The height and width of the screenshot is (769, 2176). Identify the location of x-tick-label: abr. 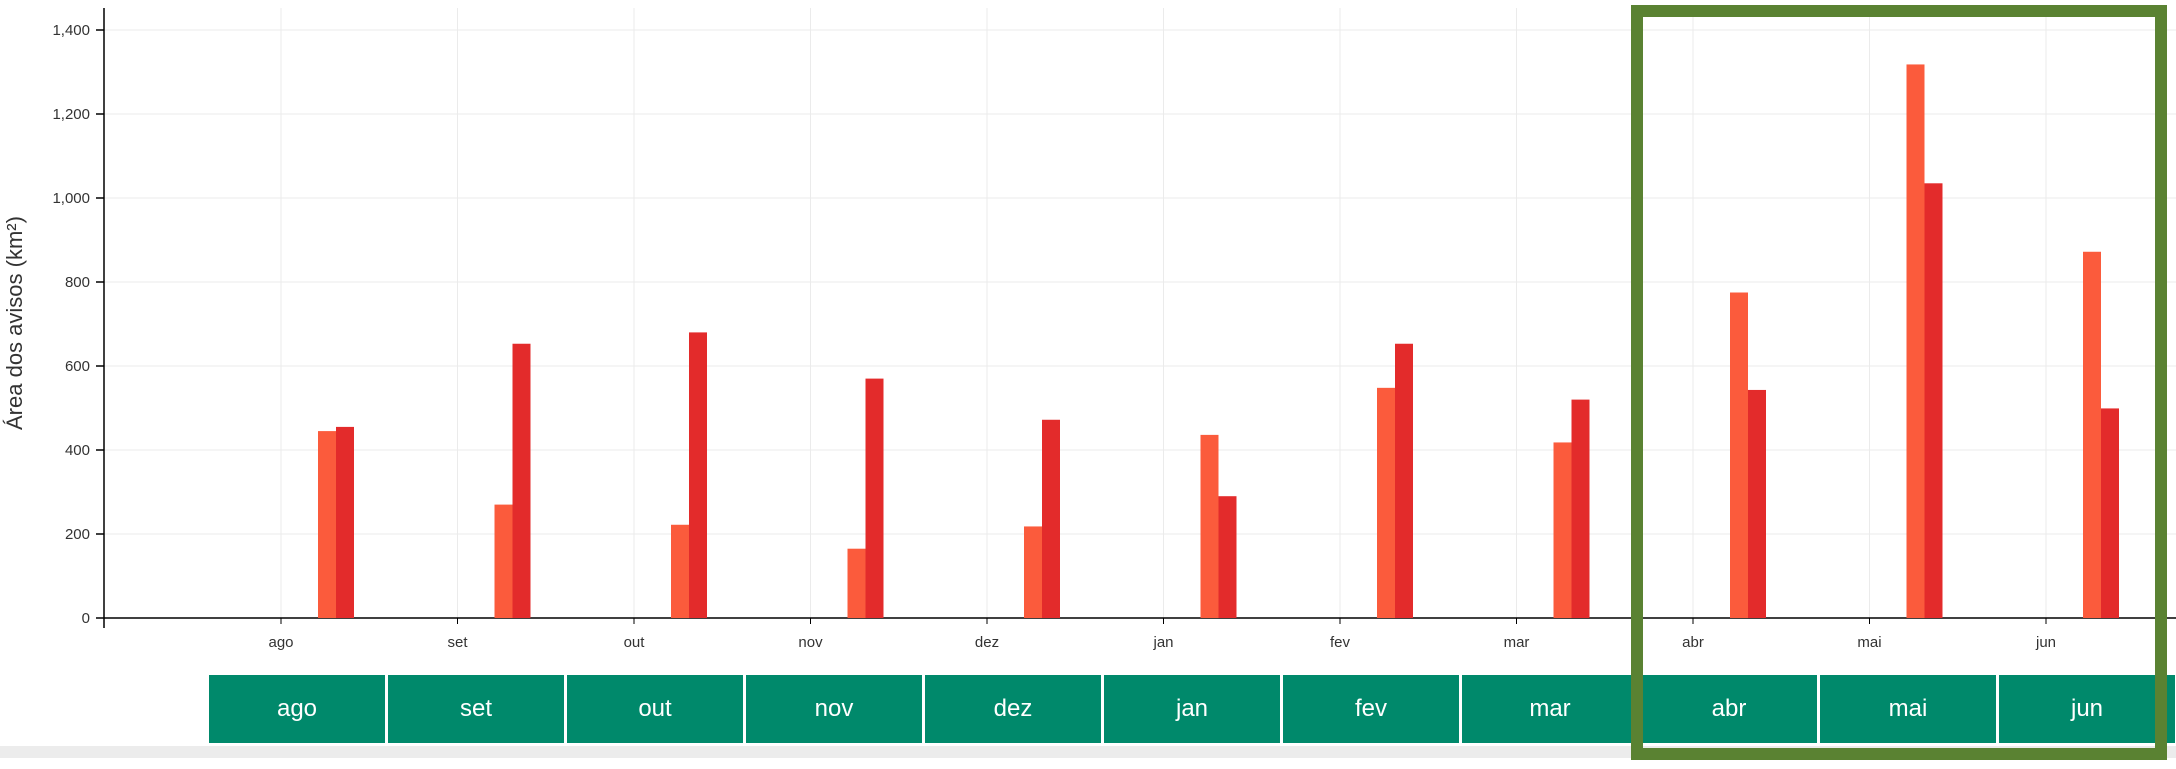
(1693, 642).